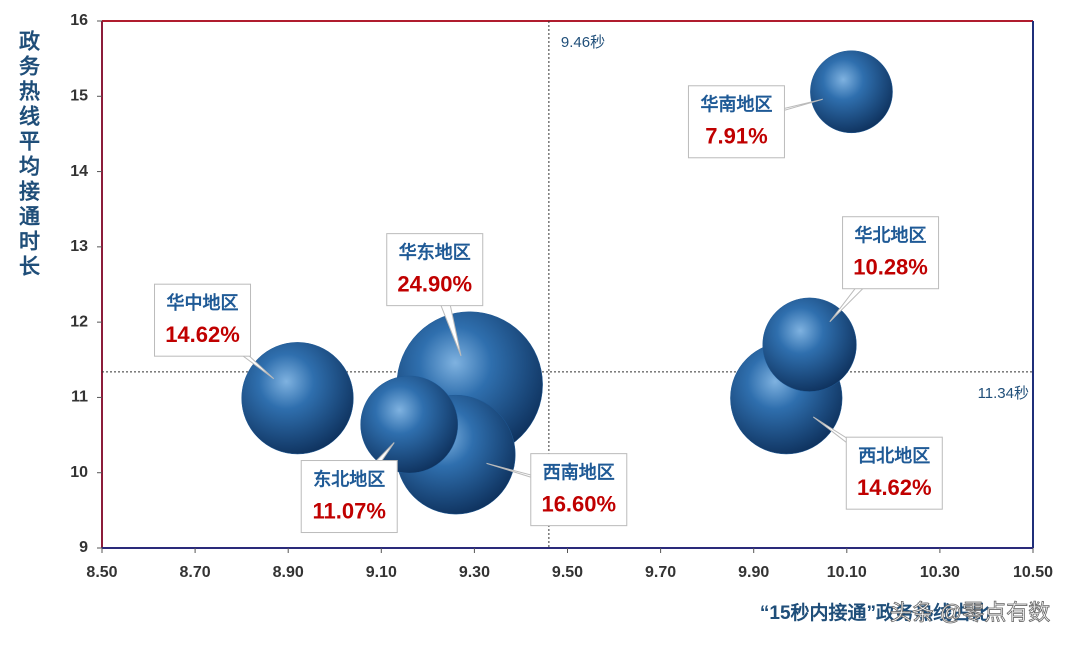 The image size is (1080, 651). Describe the element at coordinates (1003, 393) in the screenshot. I see `reference-label: 11.34秒` at that location.